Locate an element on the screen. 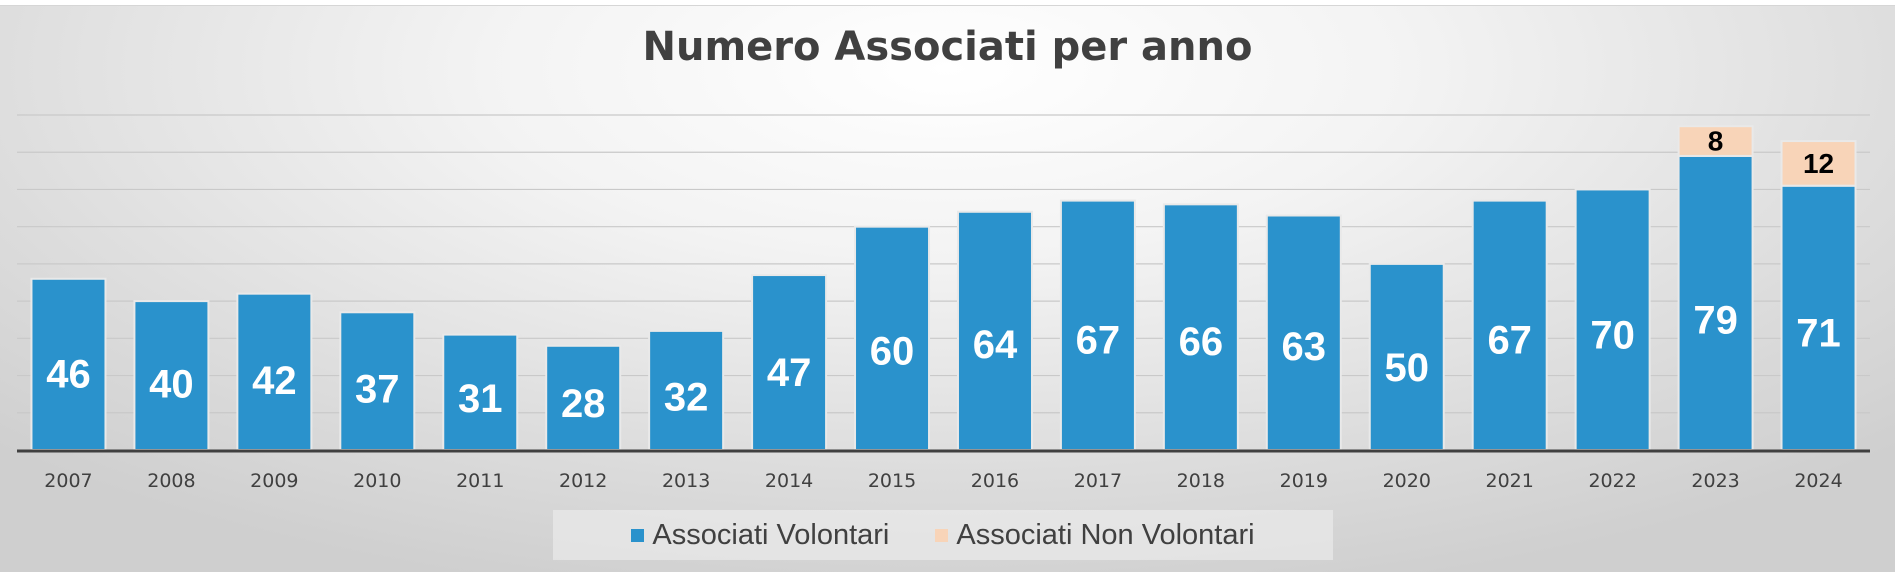 The width and height of the screenshot is (1895, 572). data-label-volontari: 50 is located at coordinates (1407, 368).